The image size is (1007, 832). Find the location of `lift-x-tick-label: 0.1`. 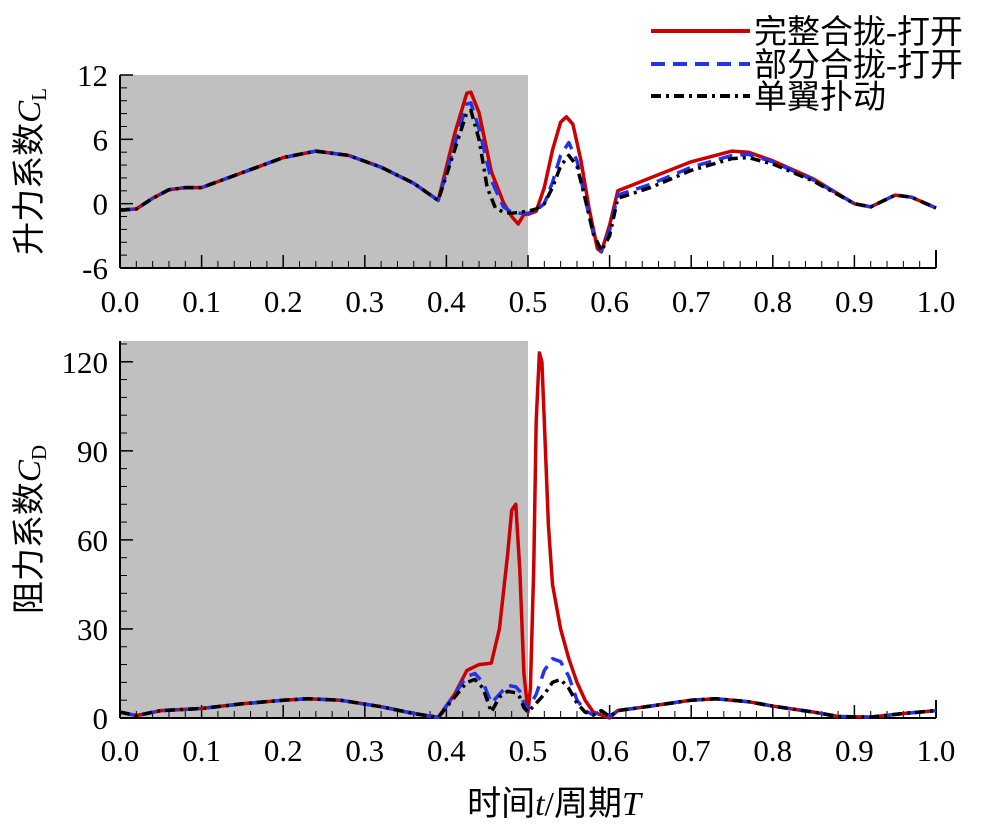

lift-x-tick-label: 0.1 is located at coordinates (201, 301).